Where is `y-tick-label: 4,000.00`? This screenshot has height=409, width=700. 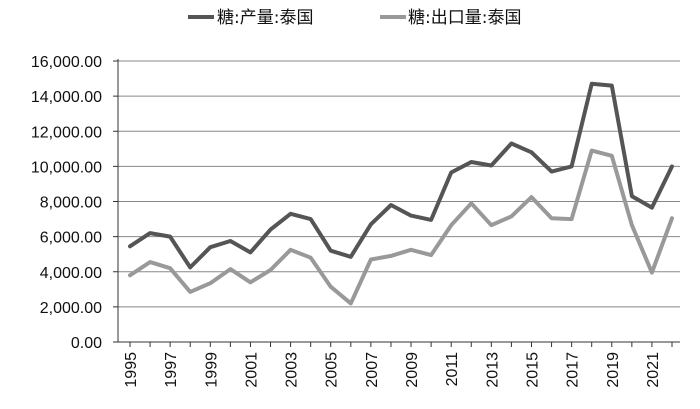 y-tick-label: 4,000.00 is located at coordinates (71, 273).